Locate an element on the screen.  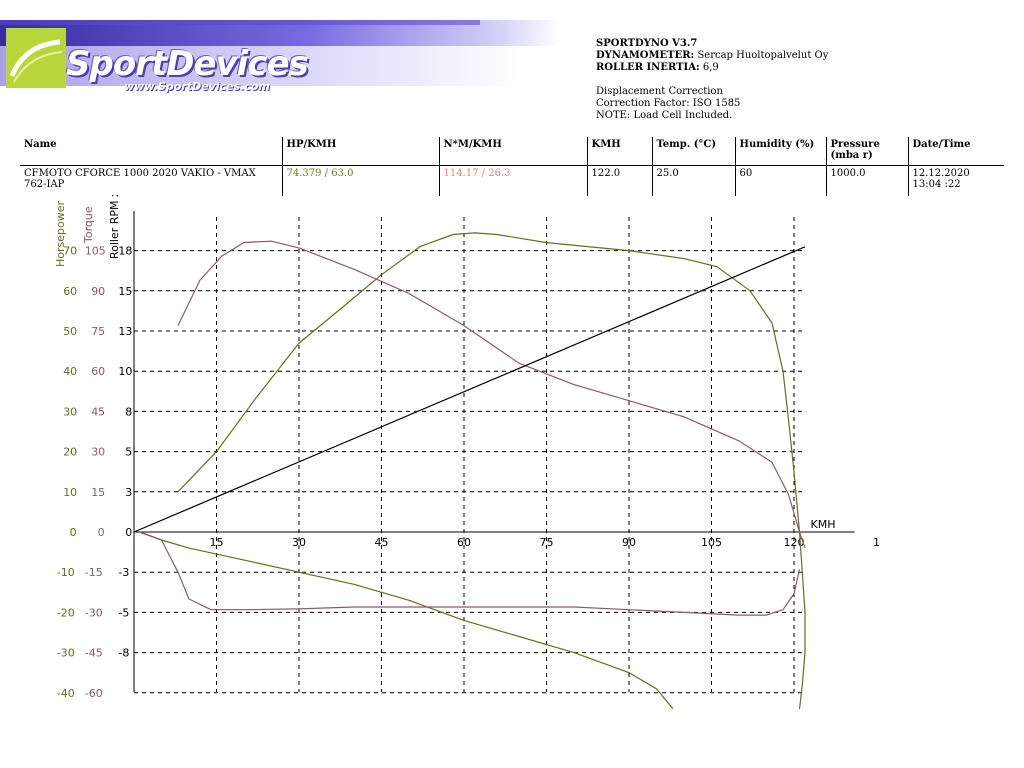
hp-axis-title: Horsepower is located at coordinates (60, 234).